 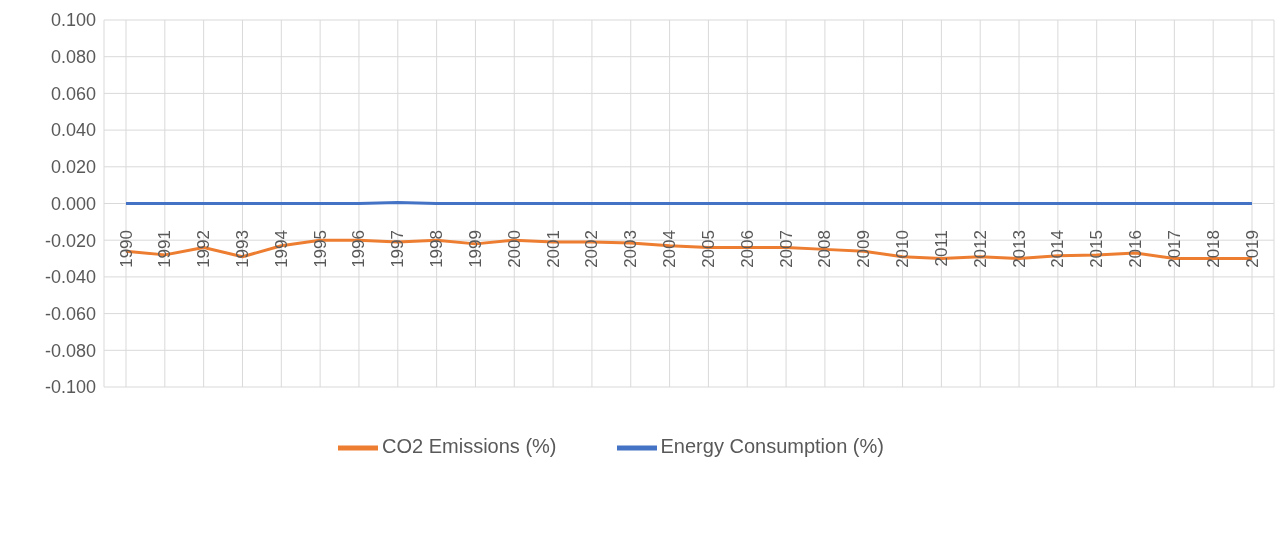 I want to click on x-tick-label: 2001, so click(x=553, y=249).